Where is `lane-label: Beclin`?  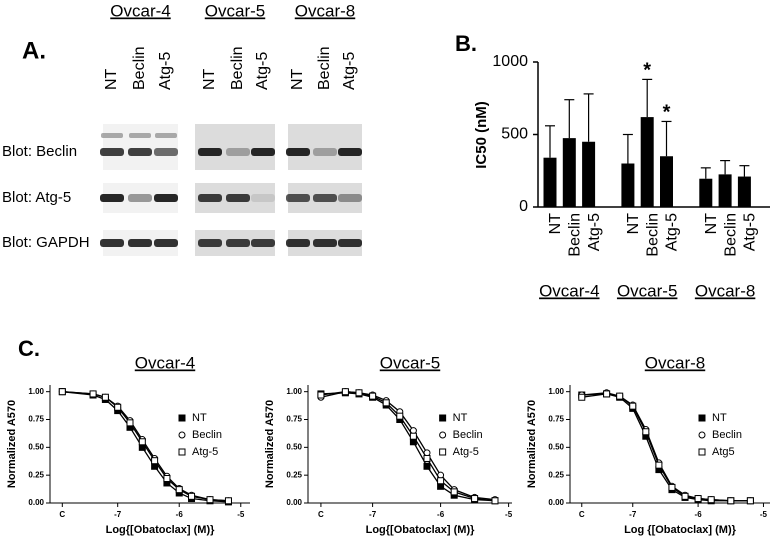
lane-label: Beclin is located at coordinates (324, 68).